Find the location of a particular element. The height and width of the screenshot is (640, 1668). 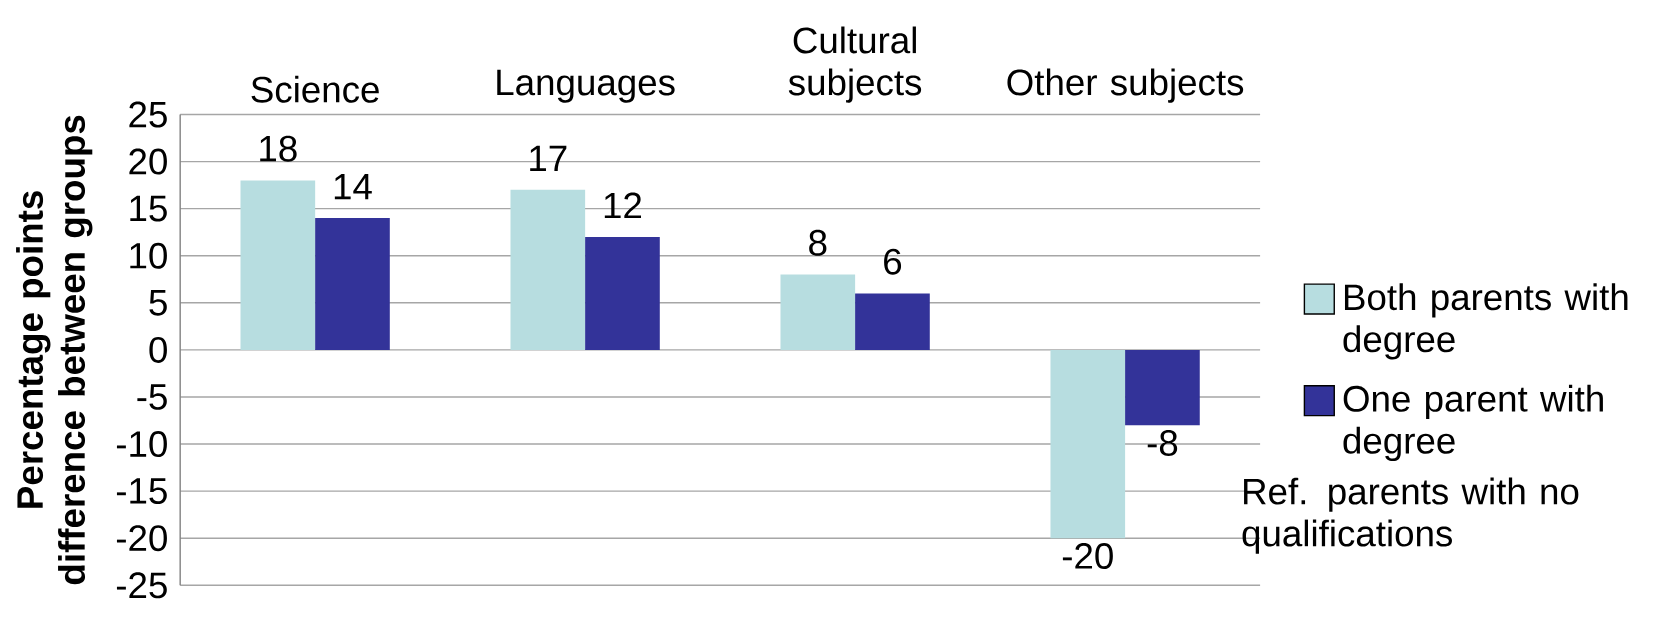

data-label: -20 is located at coordinates (1087, 556).